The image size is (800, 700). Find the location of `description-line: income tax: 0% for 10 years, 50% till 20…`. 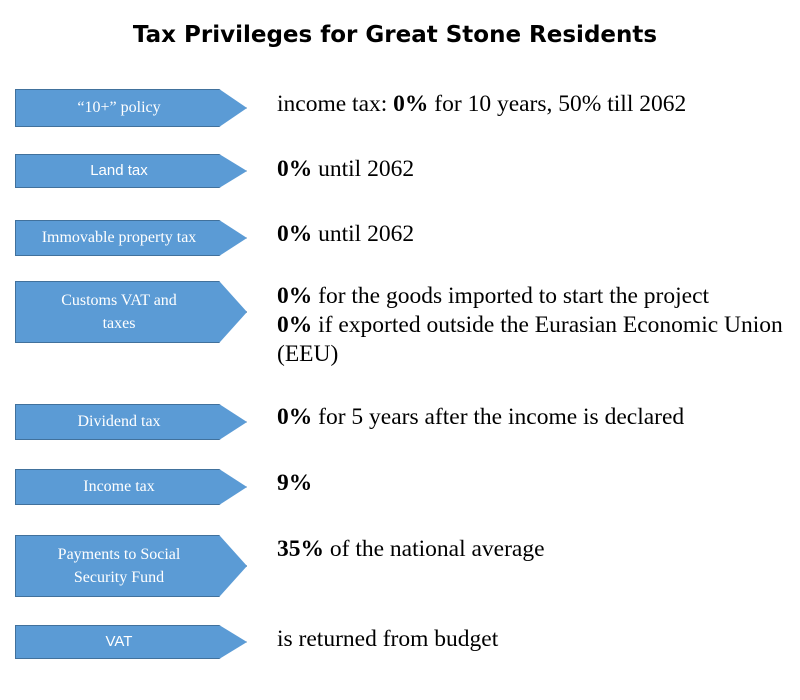

description-line: income tax: 0% for 10 years, 50% till 20… is located at coordinates (534, 104).